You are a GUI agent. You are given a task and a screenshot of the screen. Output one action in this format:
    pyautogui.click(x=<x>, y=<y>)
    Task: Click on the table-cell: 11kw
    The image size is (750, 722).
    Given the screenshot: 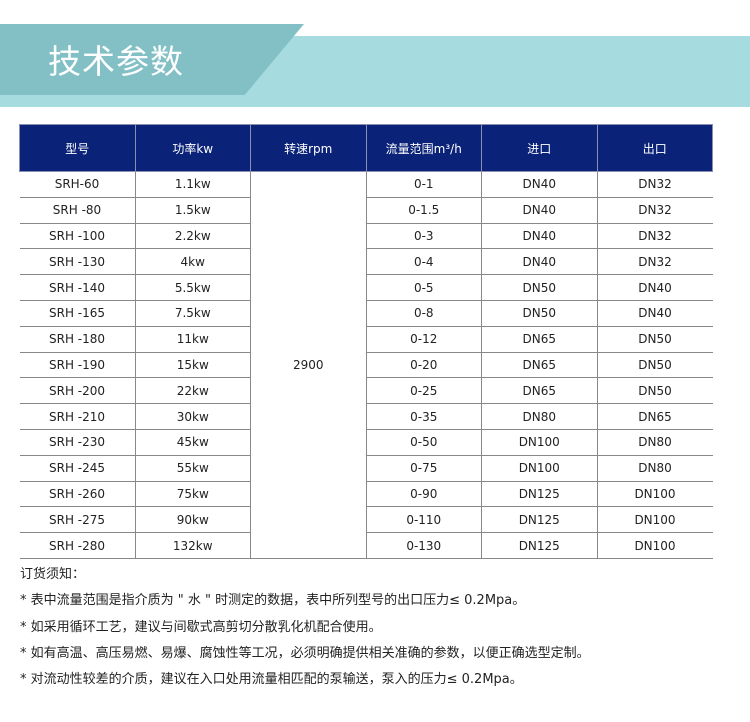 What is the action you would take?
    pyautogui.click(x=192, y=339)
    